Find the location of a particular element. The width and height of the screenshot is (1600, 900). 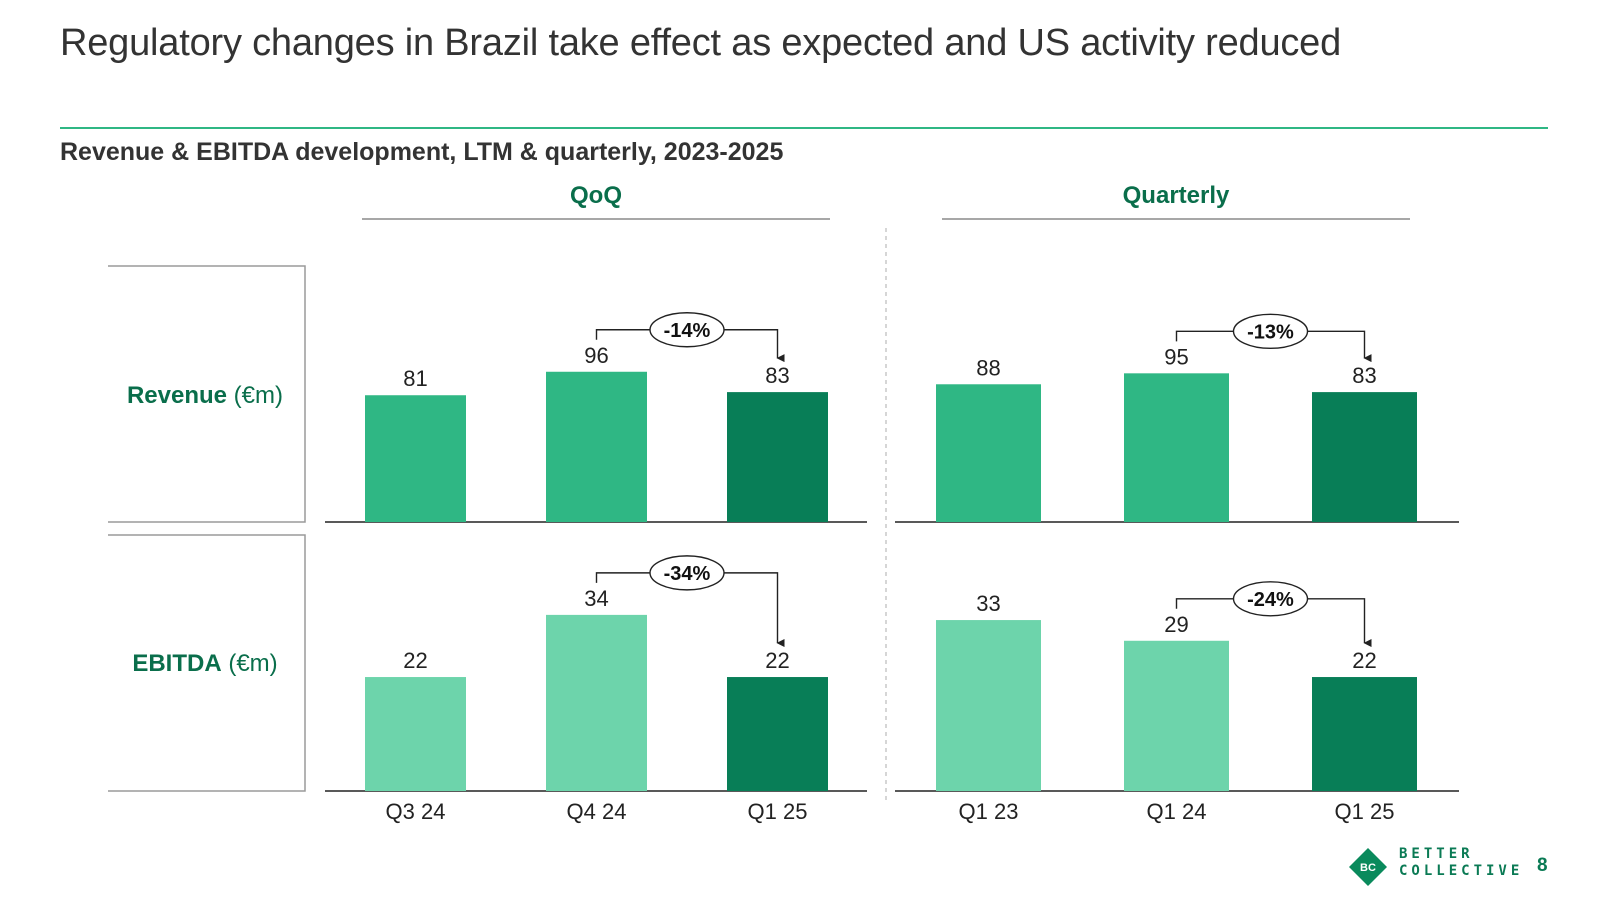

logo-line-2: COLLECTIVE is located at coordinates (1461, 871).